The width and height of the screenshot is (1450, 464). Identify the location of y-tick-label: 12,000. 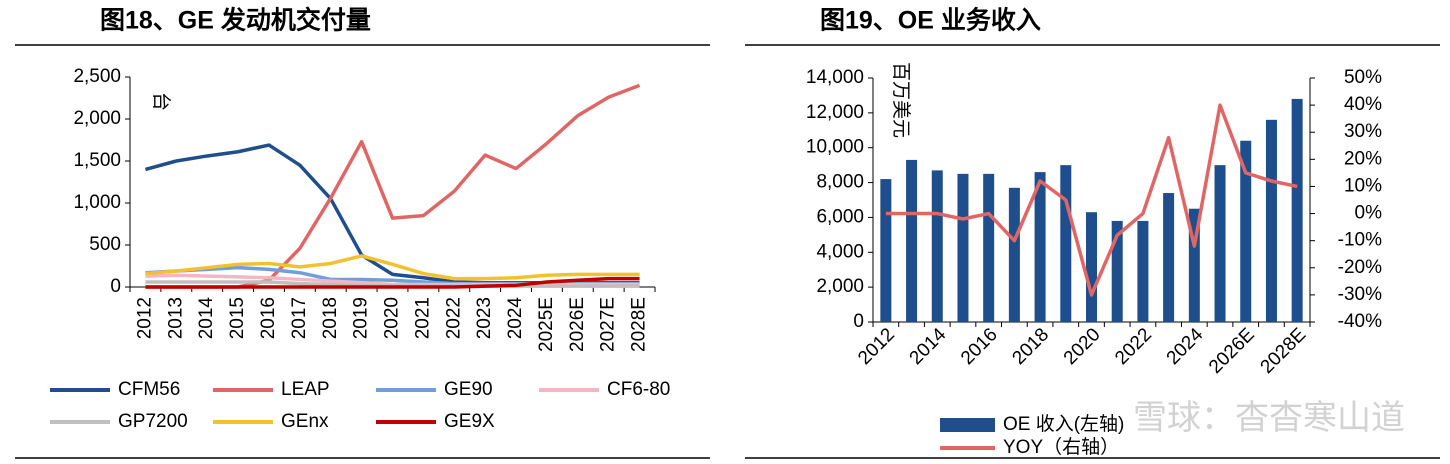
(835, 112).